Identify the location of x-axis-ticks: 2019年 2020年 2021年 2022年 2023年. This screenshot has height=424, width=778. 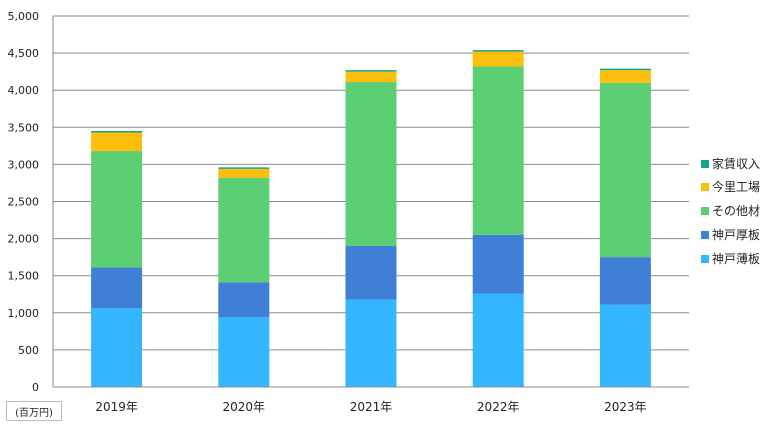
(370, 407).